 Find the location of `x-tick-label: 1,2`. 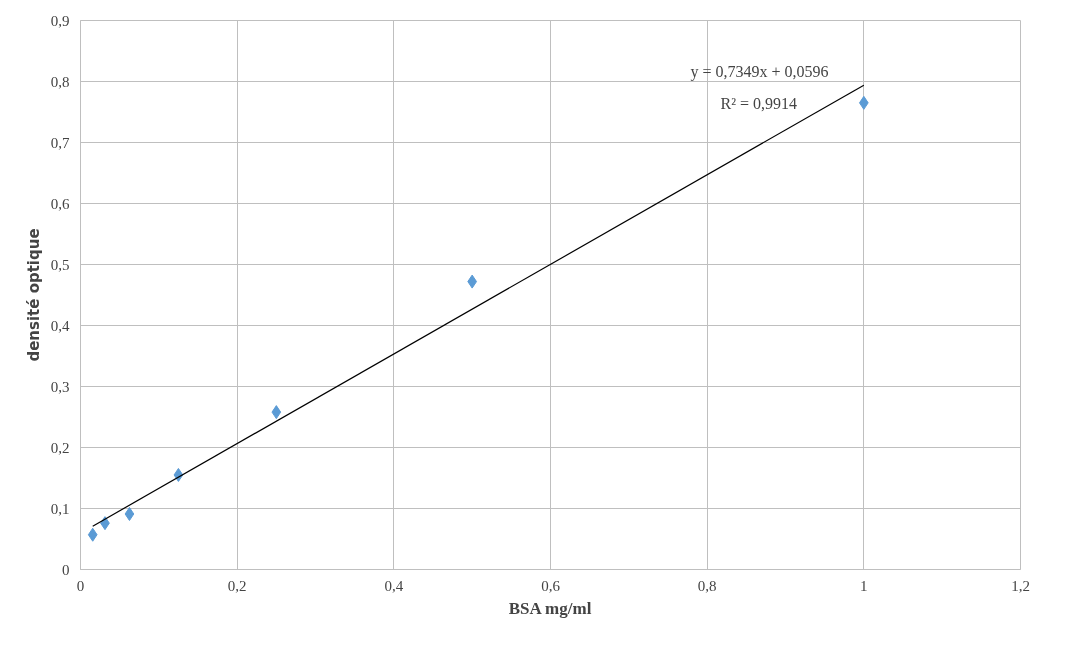

x-tick-label: 1,2 is located at coordinates (1020, 585).